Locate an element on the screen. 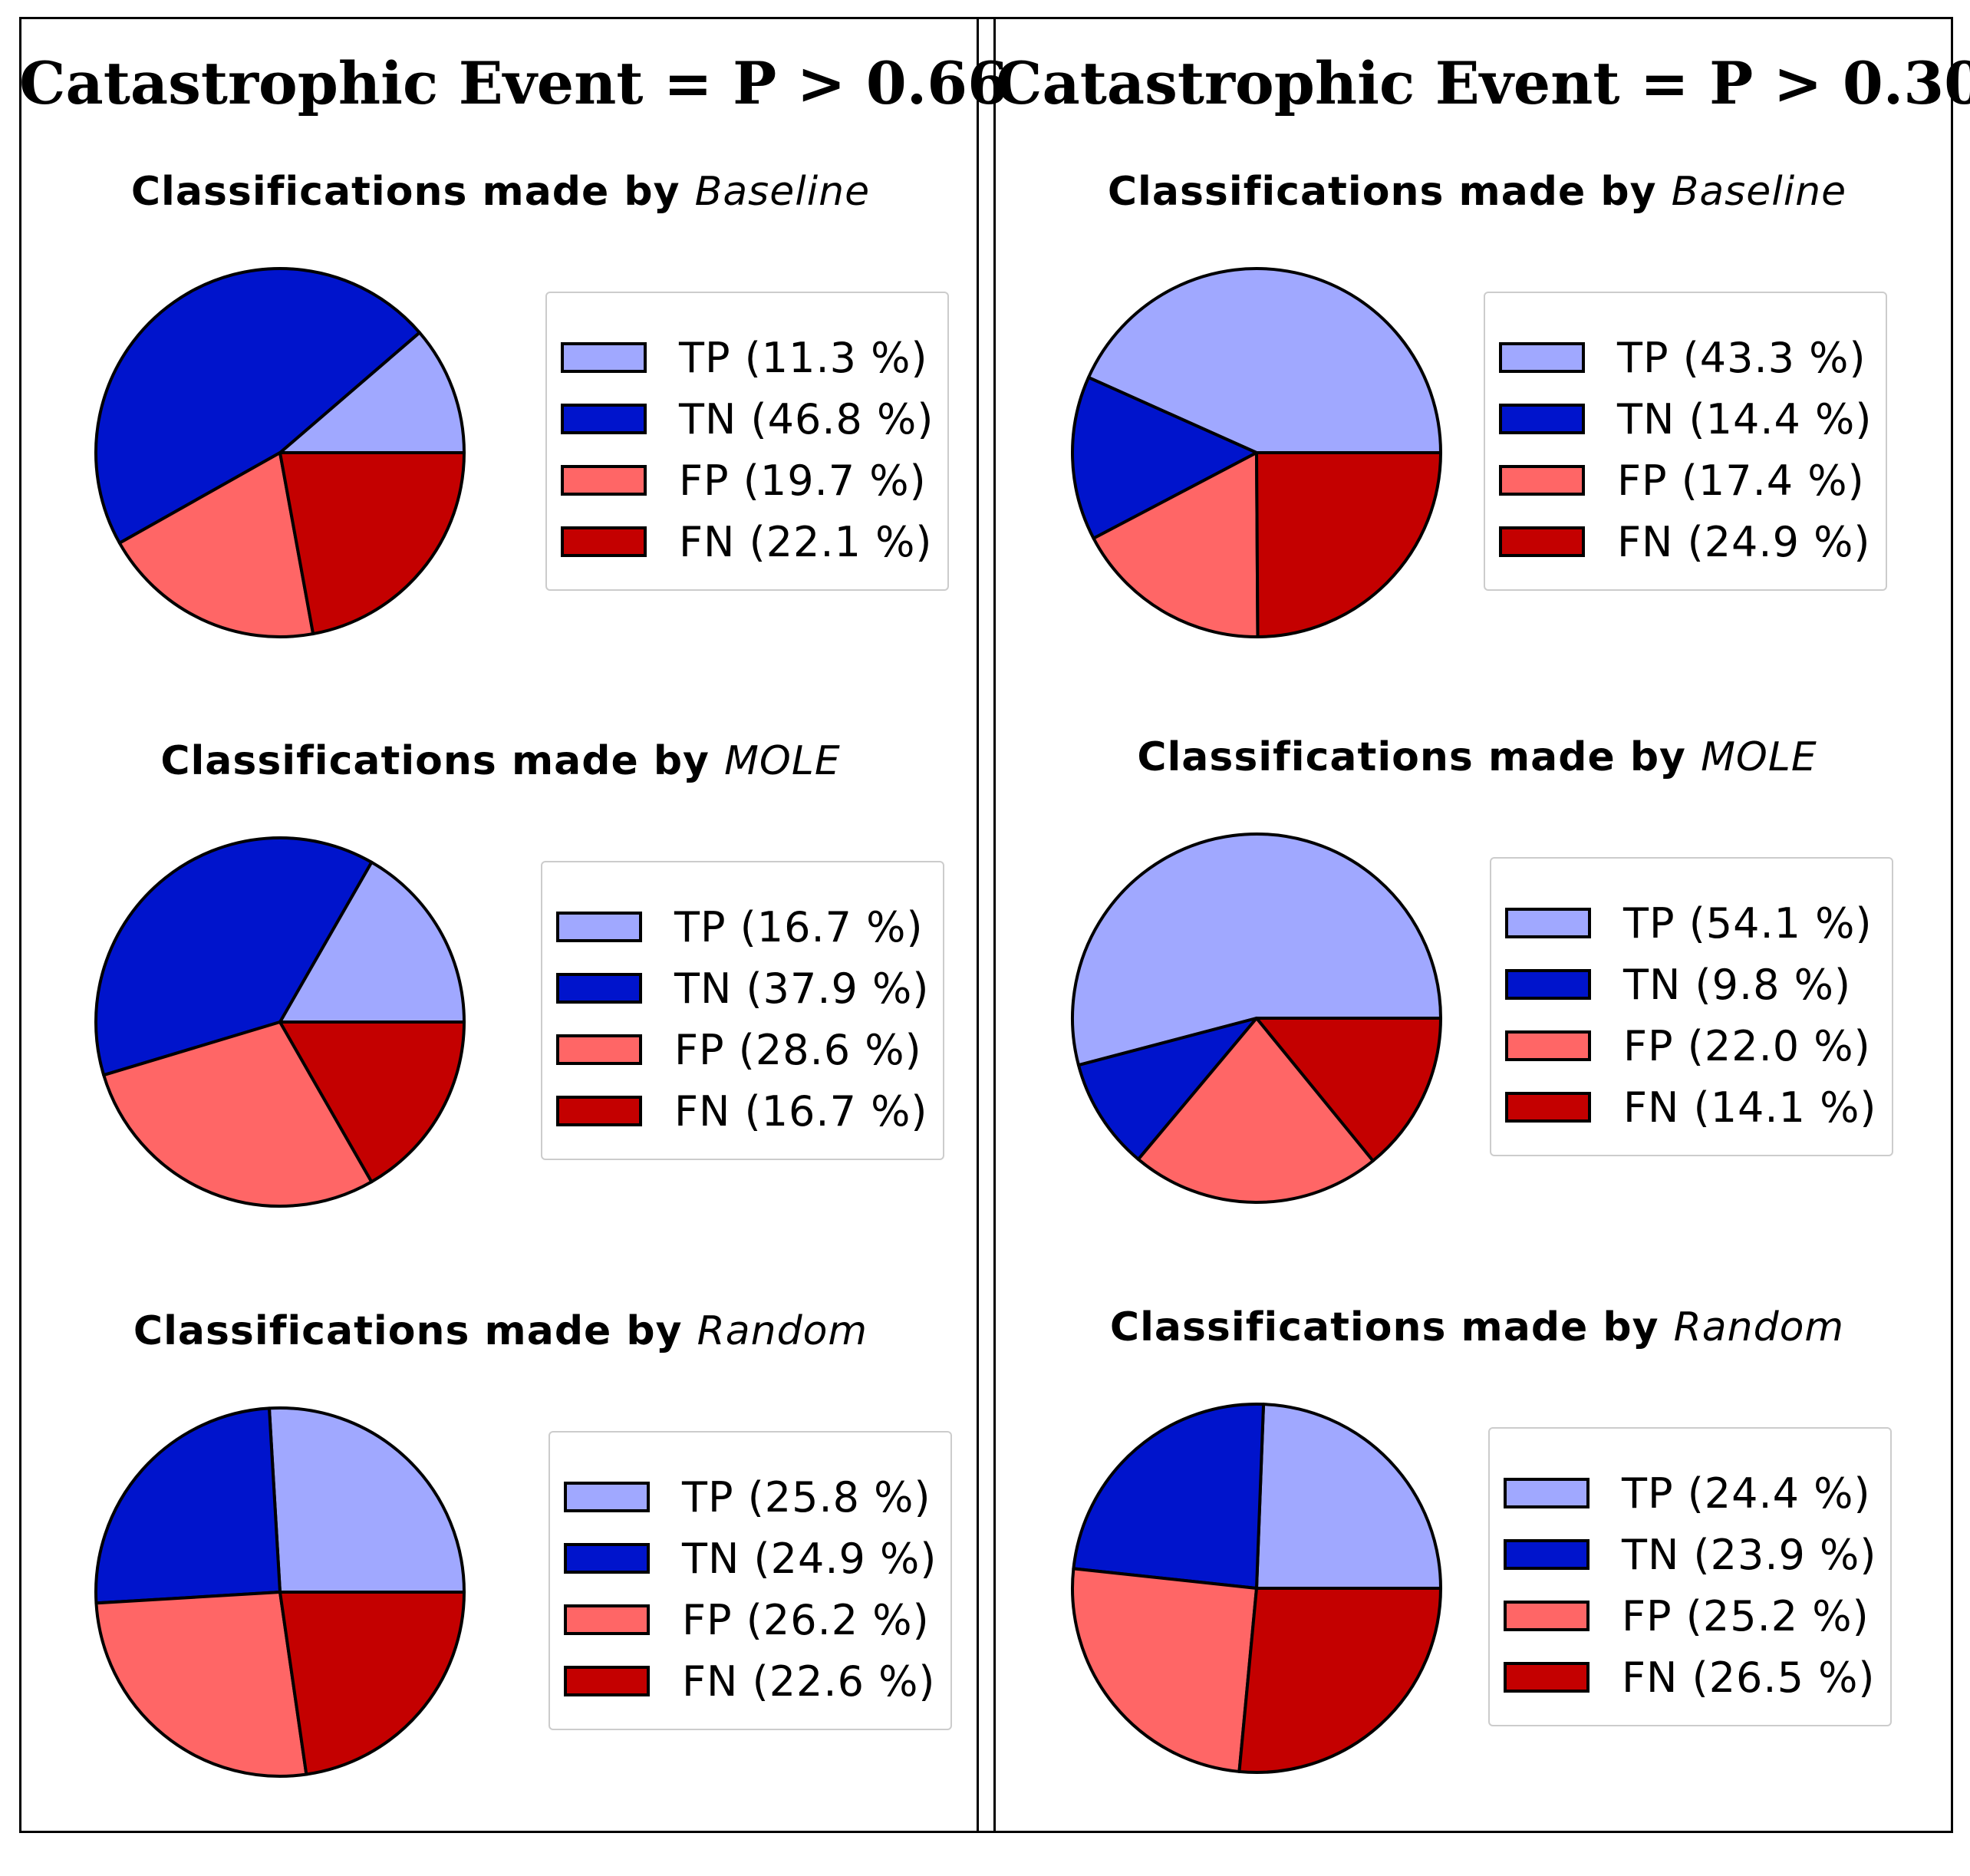 The image size is (1970, 1876). legend-label-fn: FN (16.7 %) is located at coordinates (801, 1111).